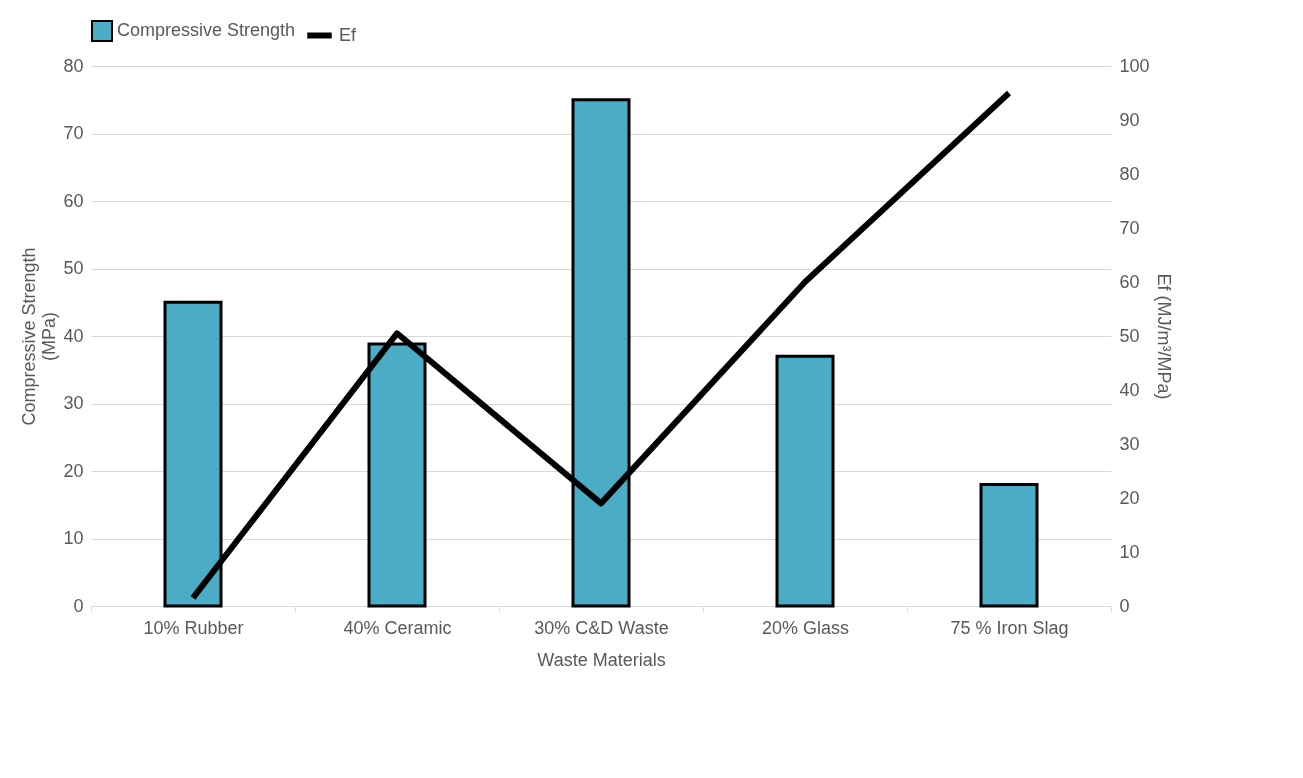 The height and width of the screenshot is (778, 1303). Describe the element at coordinates (73, 403) in the screenshot. I see `y-tick-label: 30` at that location.